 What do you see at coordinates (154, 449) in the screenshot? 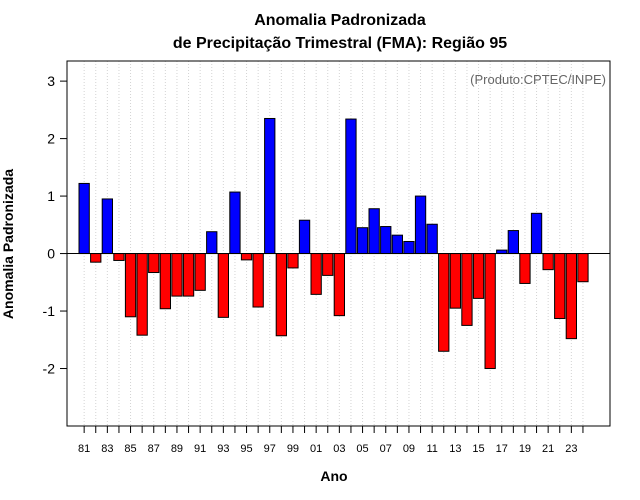
I see `x-tick-label: 87` at bounding box center [154, 449].